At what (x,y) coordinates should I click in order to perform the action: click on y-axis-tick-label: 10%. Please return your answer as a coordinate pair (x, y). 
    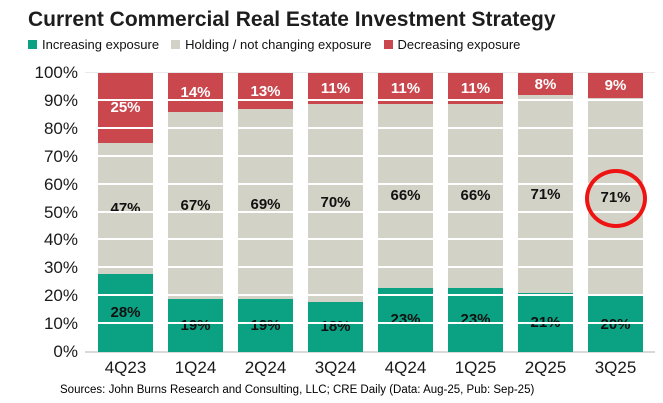
    Looking at the image, I should click on (60, 324).